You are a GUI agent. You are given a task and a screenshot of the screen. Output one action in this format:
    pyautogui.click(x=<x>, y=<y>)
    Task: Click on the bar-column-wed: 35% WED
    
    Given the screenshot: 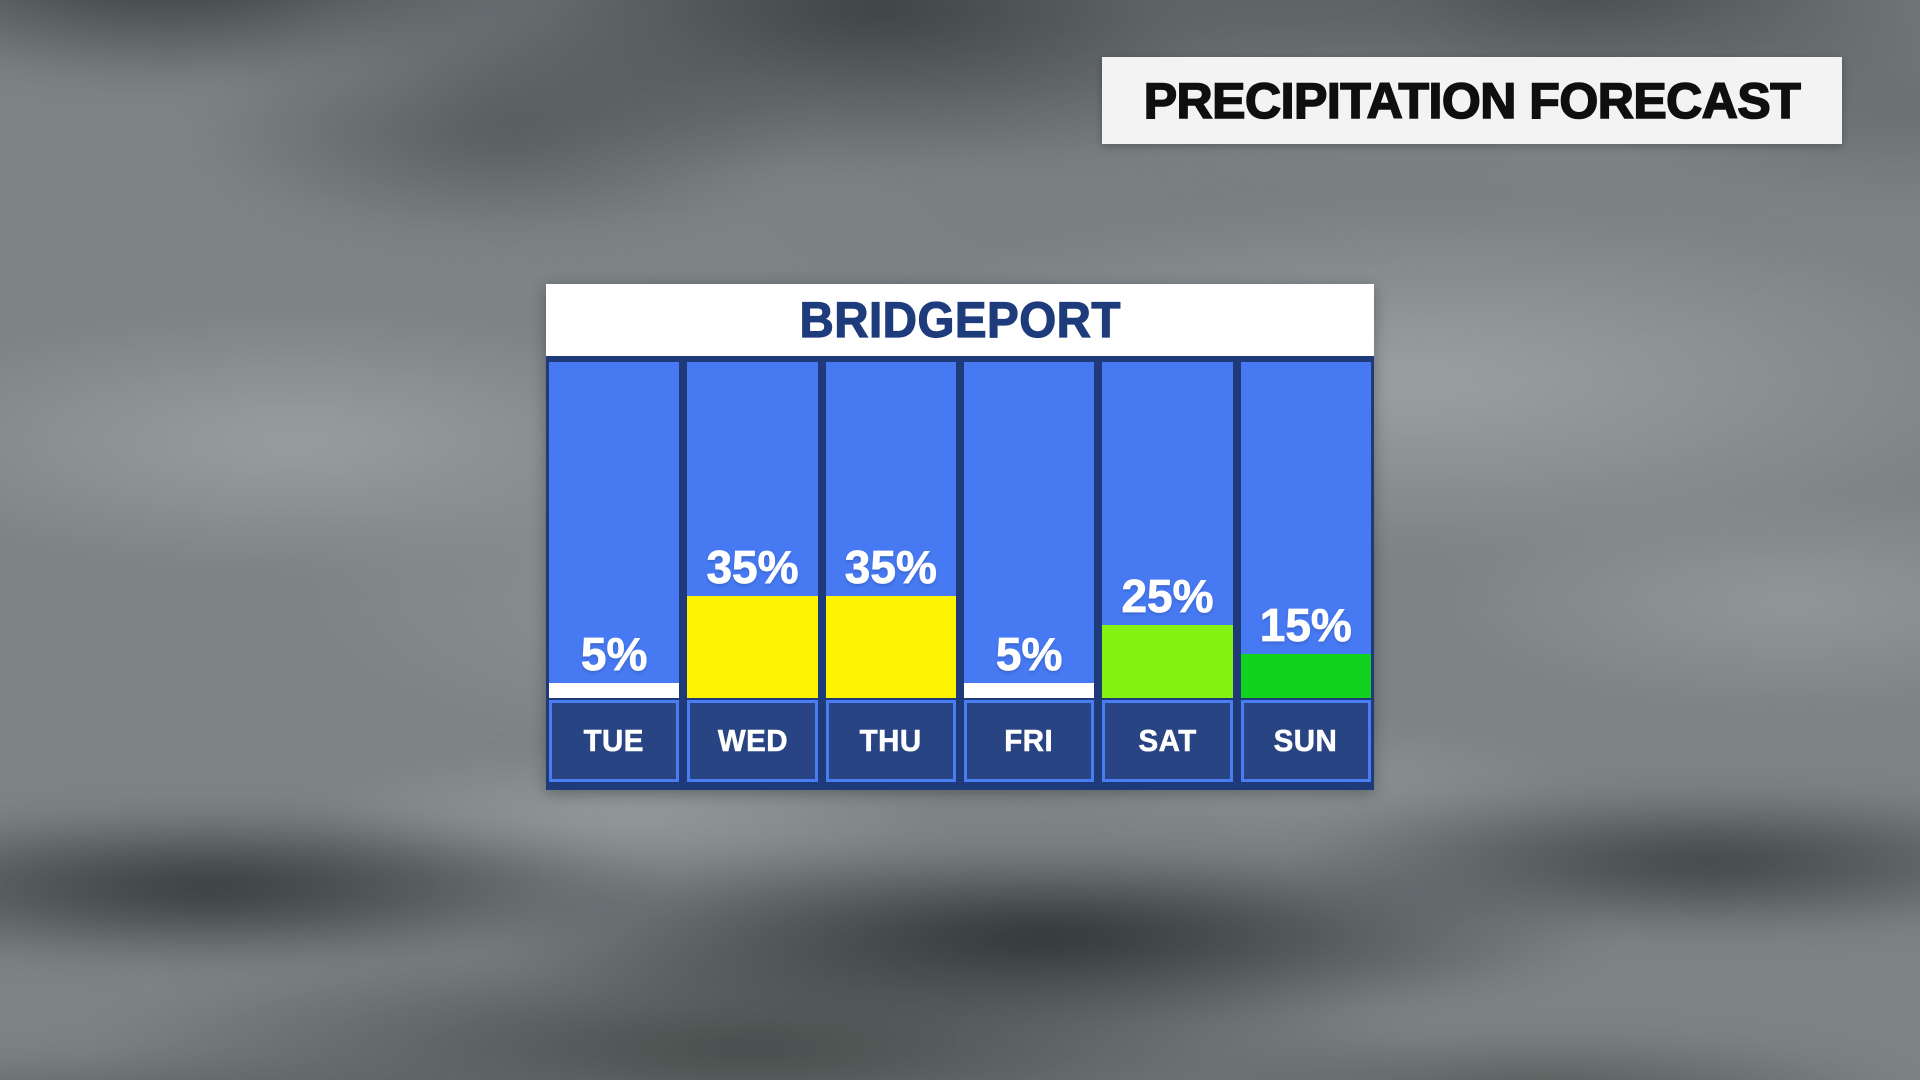 What is the action you would take?
    pyautogui.click(x=752, y=572)
    